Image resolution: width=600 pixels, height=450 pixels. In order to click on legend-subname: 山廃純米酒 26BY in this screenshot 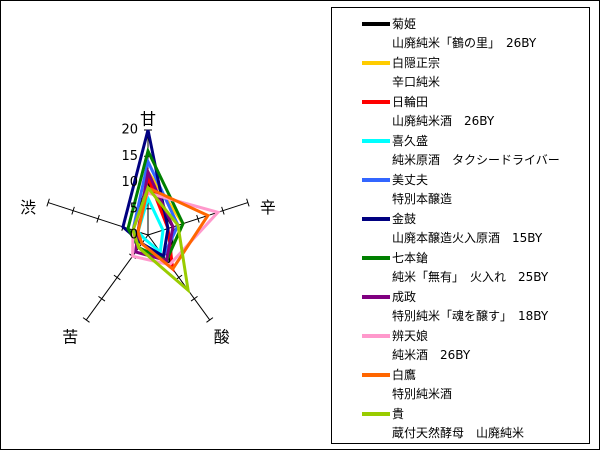, I will do `click(443, 121)`.